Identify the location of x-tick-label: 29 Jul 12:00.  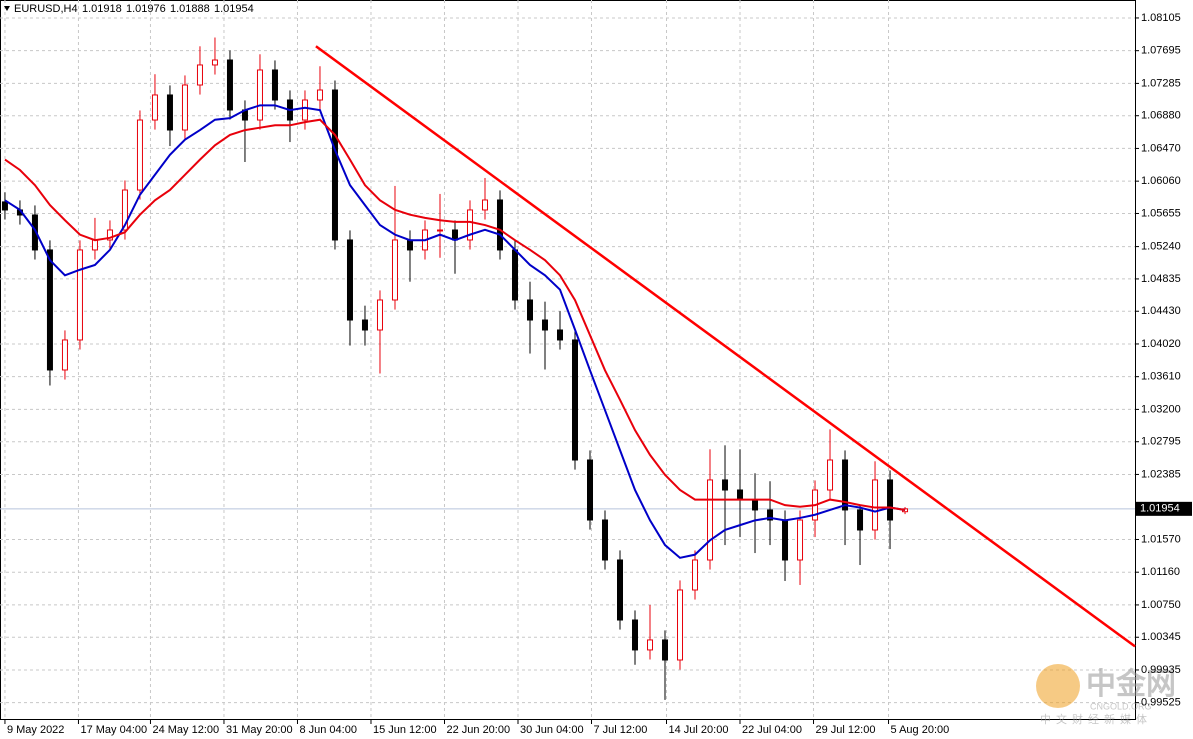
(846, 730).